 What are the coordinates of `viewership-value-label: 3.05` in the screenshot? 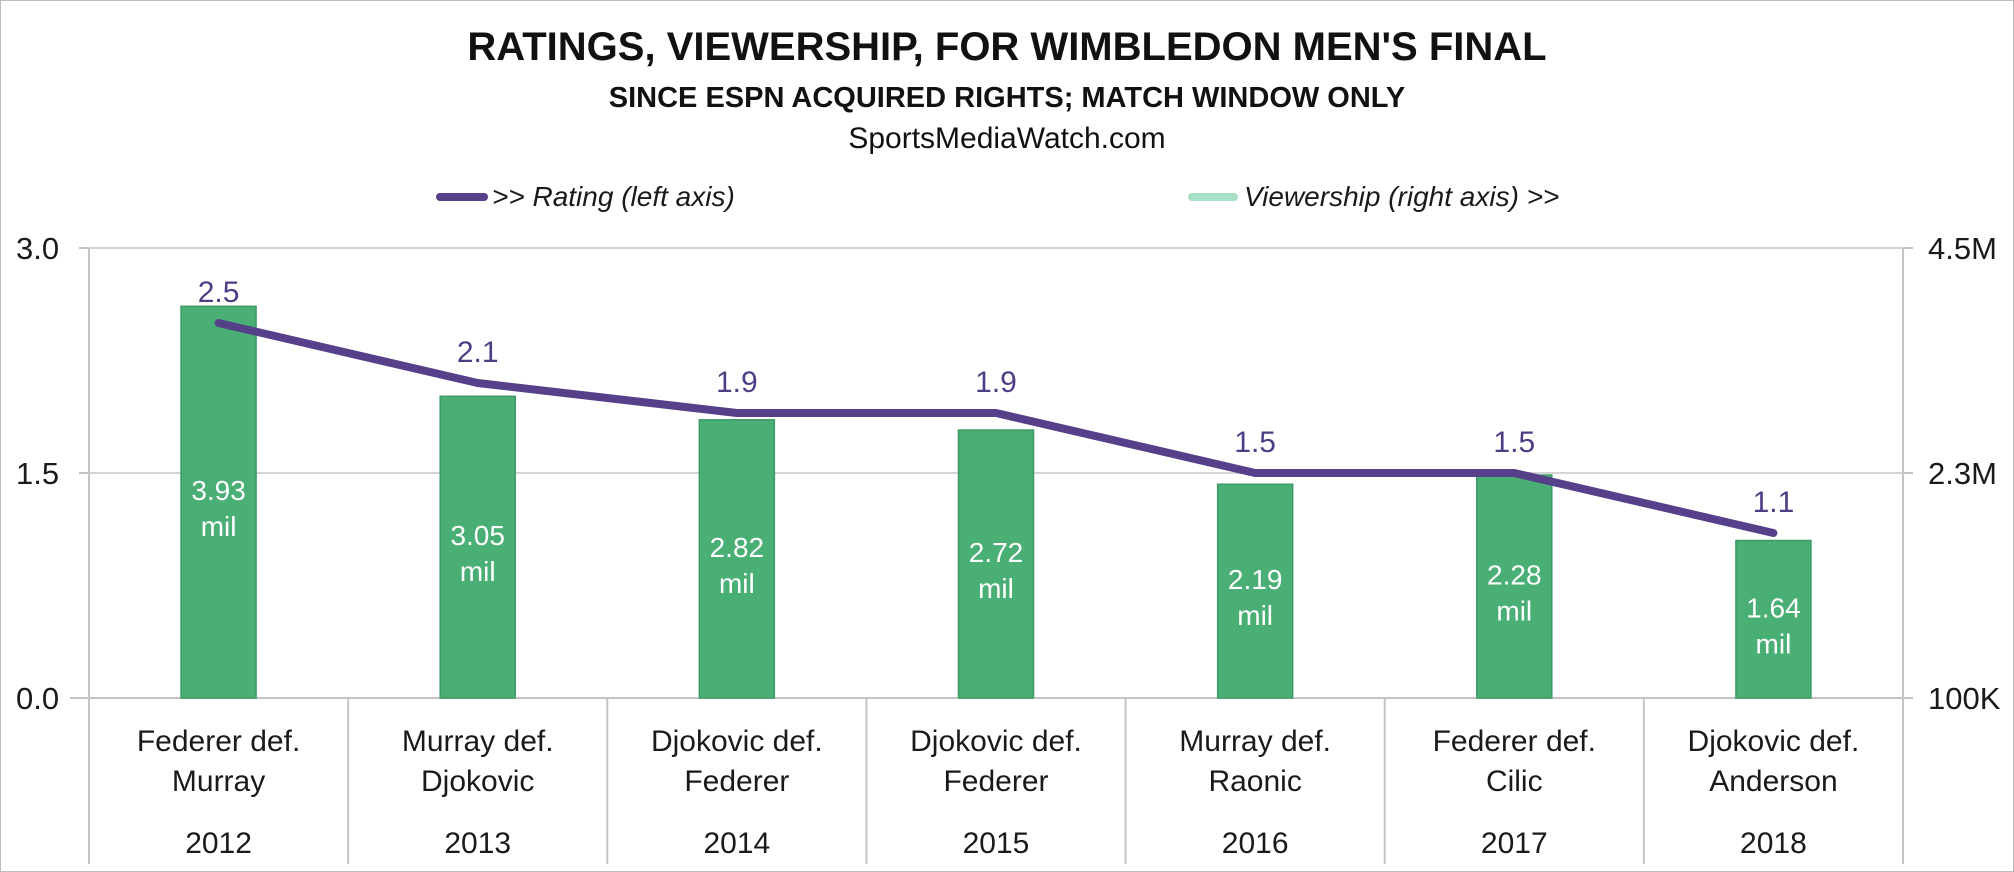 It's located at (477, 535).